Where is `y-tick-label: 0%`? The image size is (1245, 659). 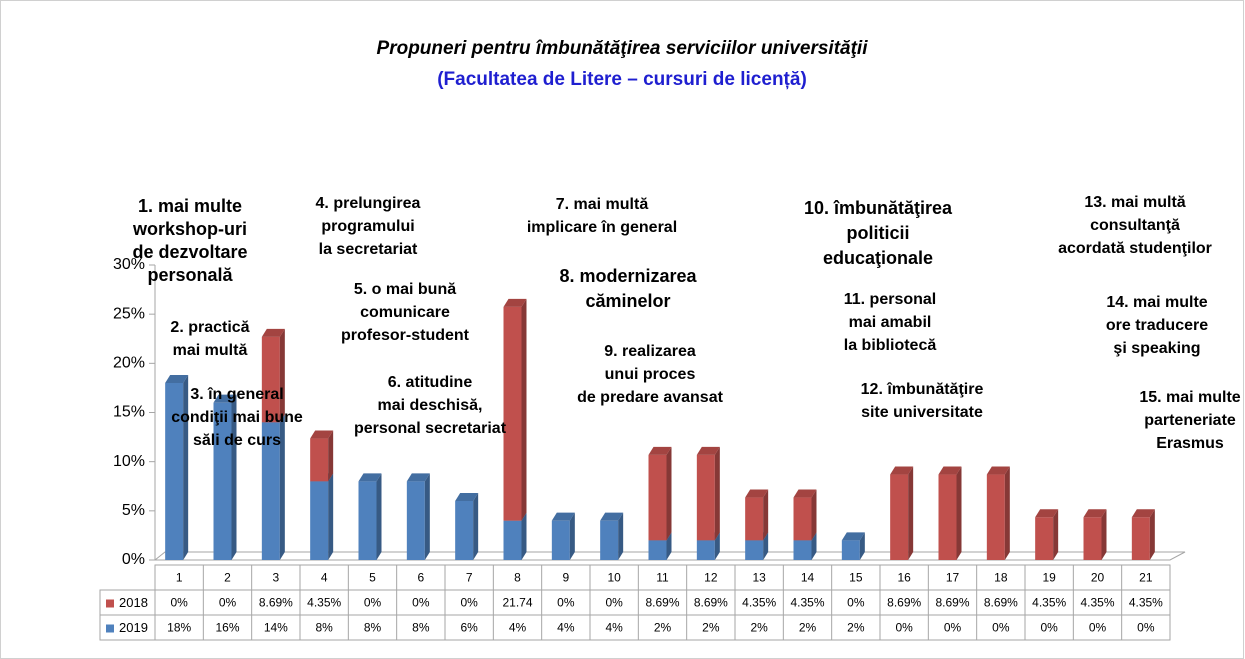
y-tick-label: 0% is located at coordinates (133, 559).